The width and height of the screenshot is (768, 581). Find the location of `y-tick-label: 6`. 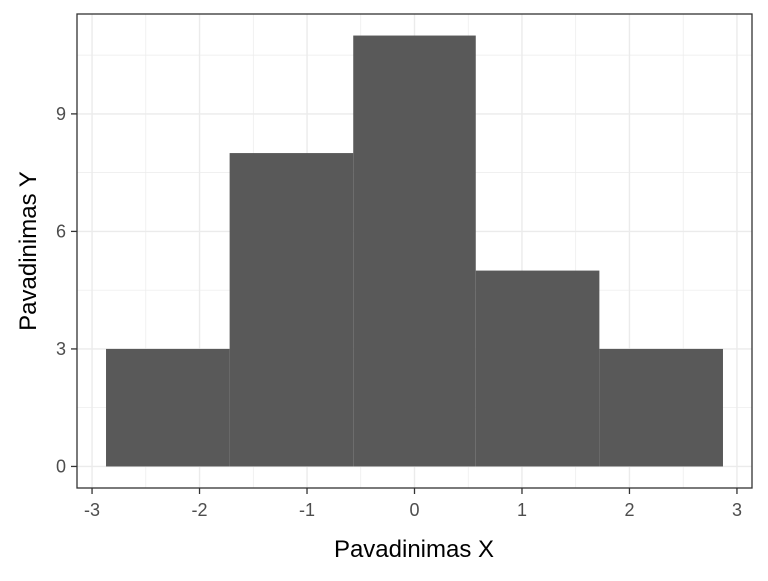

y-tick-label: 6 is located at coordinates (61, 231).